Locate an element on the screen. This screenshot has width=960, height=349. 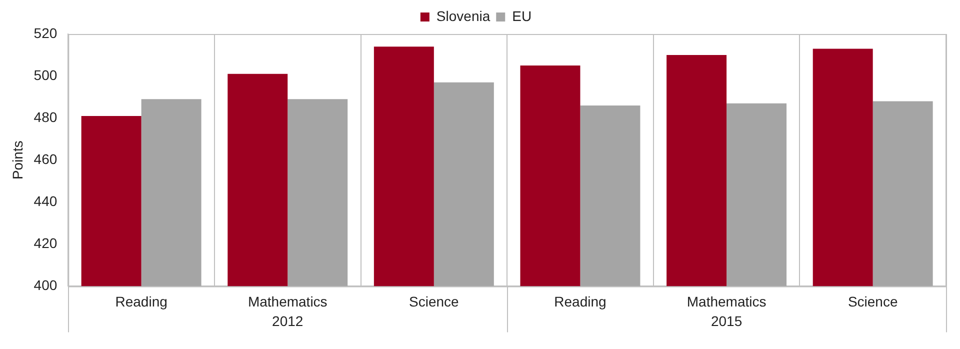
legend-label: Slovenia is located at coordinates (463, 16).